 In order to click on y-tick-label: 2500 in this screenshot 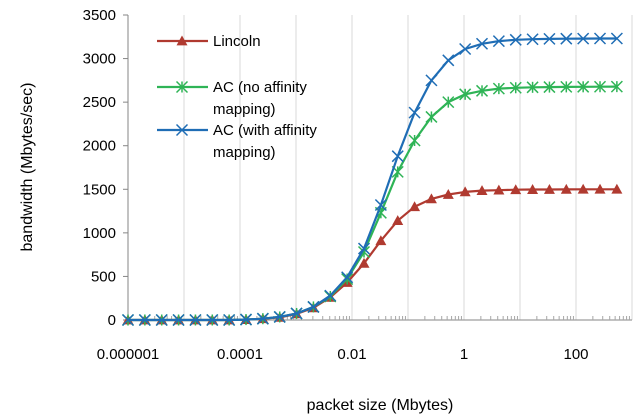, I will do `click(99, 102)`.